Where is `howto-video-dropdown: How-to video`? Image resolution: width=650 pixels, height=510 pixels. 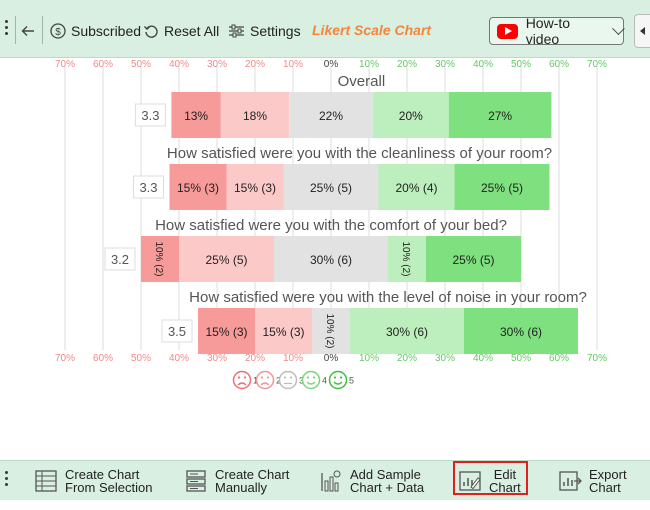 howto-video-dropdown: How-to video is located at coordinates (557, 31).